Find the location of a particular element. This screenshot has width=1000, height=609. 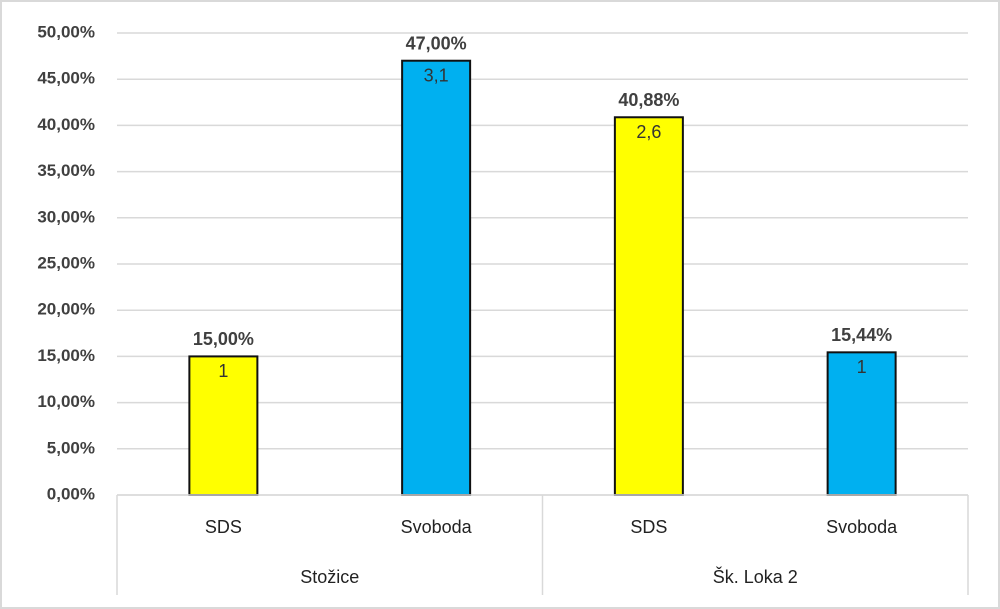

value-label: 15,44% is located at coordinates (861, 335).